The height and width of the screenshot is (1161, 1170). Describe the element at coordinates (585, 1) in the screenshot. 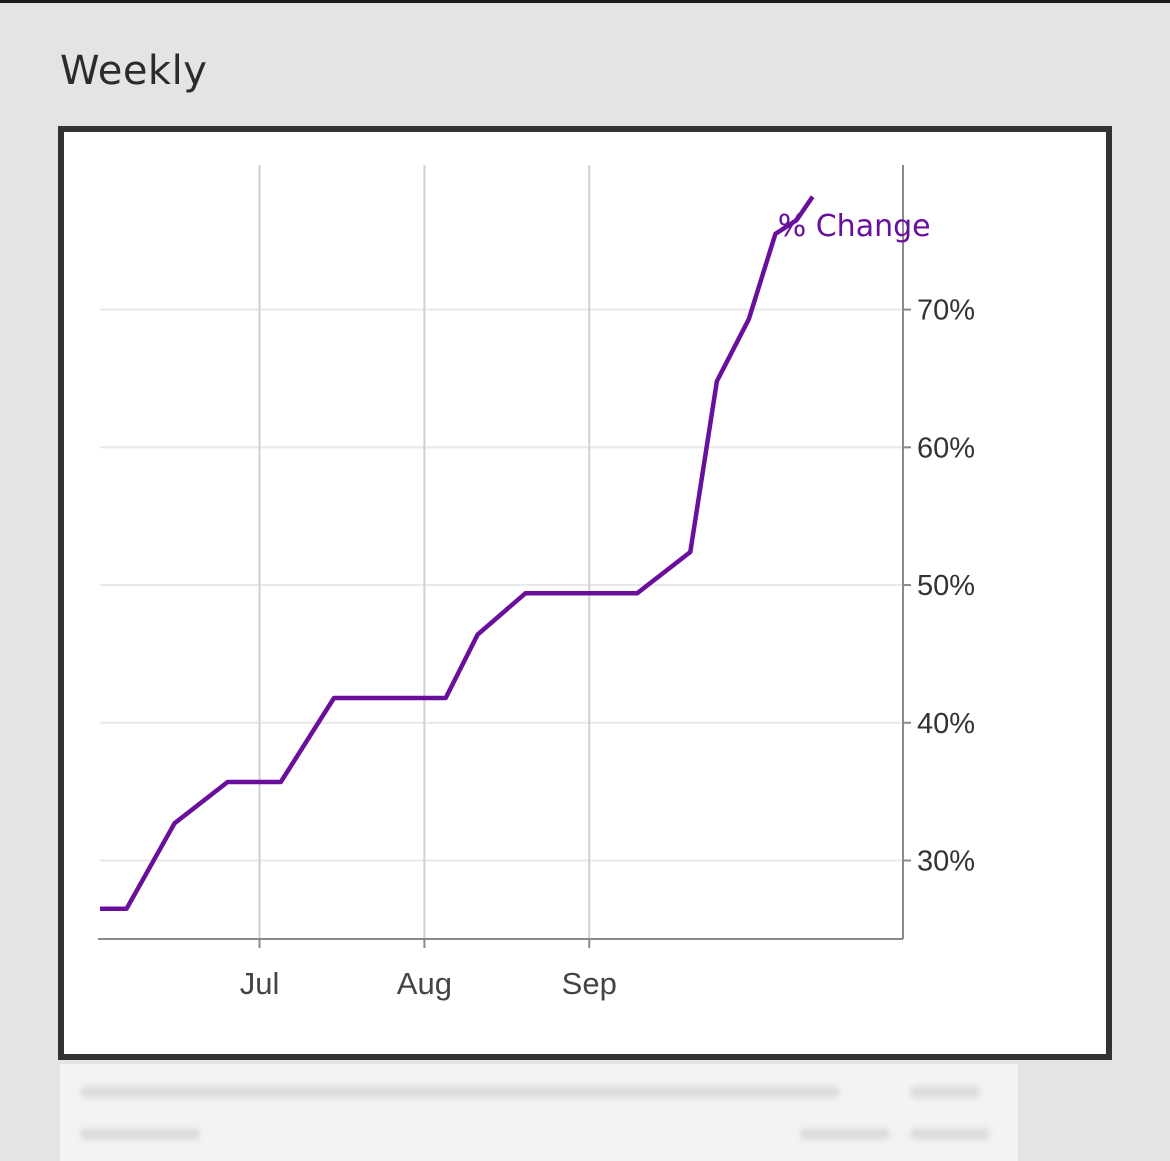

I see `top-divider` at that location.